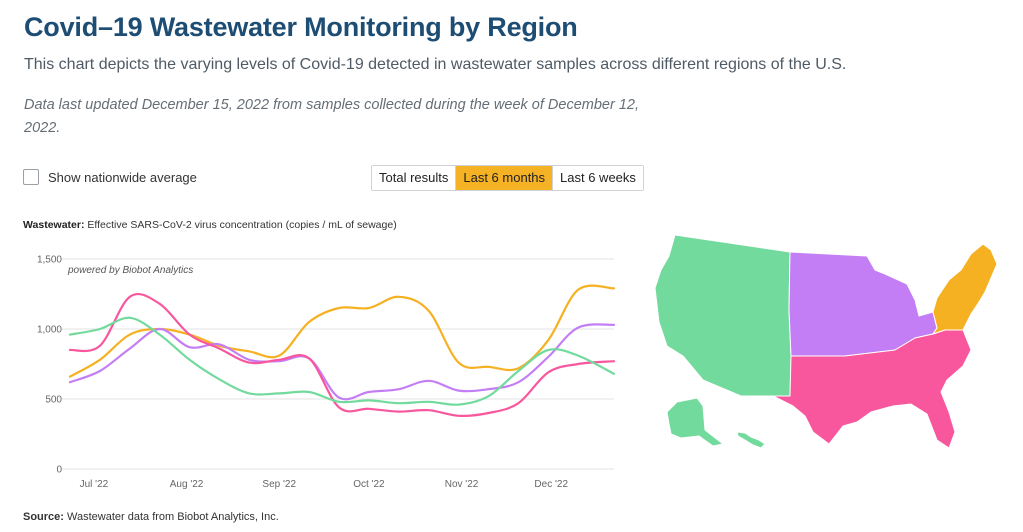  I want to click on x-tick-label: Sep '22, so click(279, 484).